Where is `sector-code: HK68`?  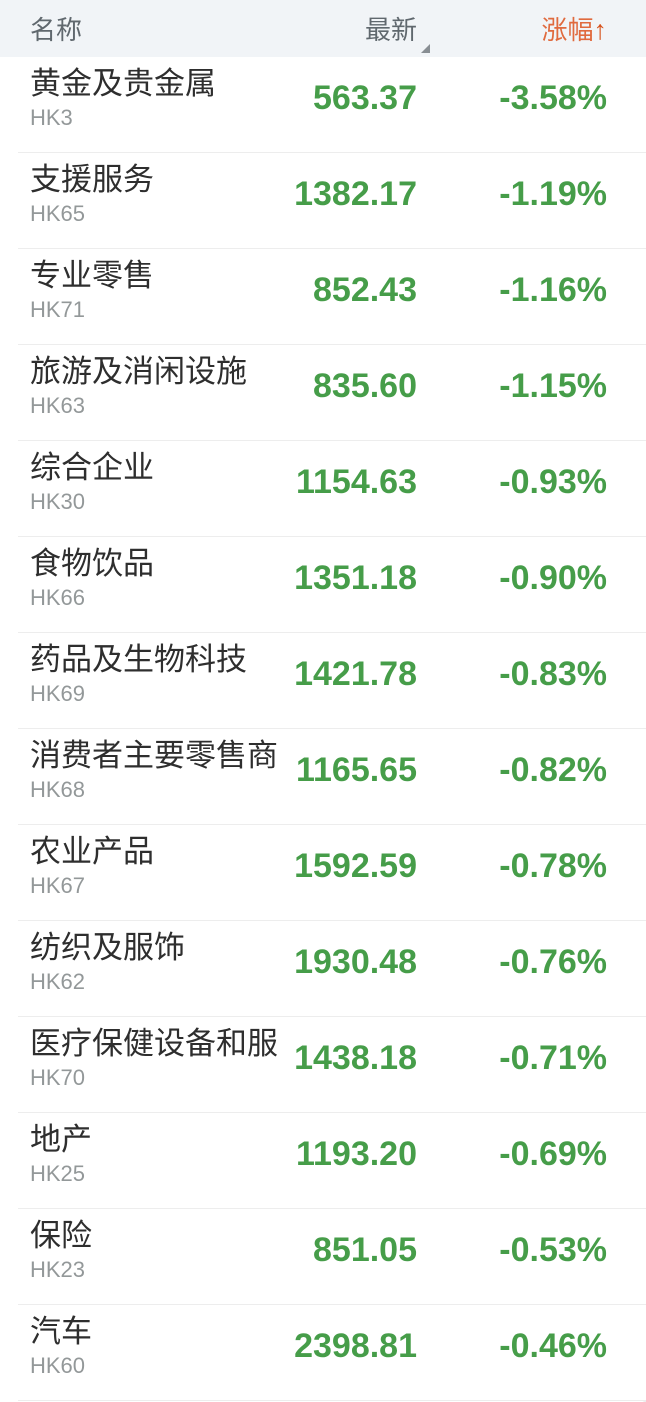
sector-code: HK68 is located at coordinates (58, 789).